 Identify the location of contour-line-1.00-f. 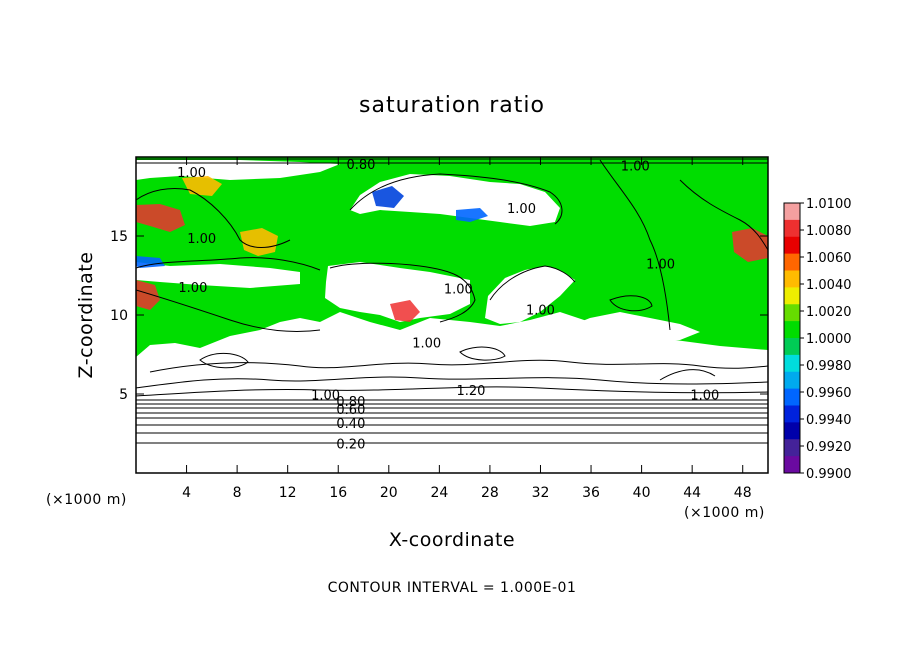
(723, 215).